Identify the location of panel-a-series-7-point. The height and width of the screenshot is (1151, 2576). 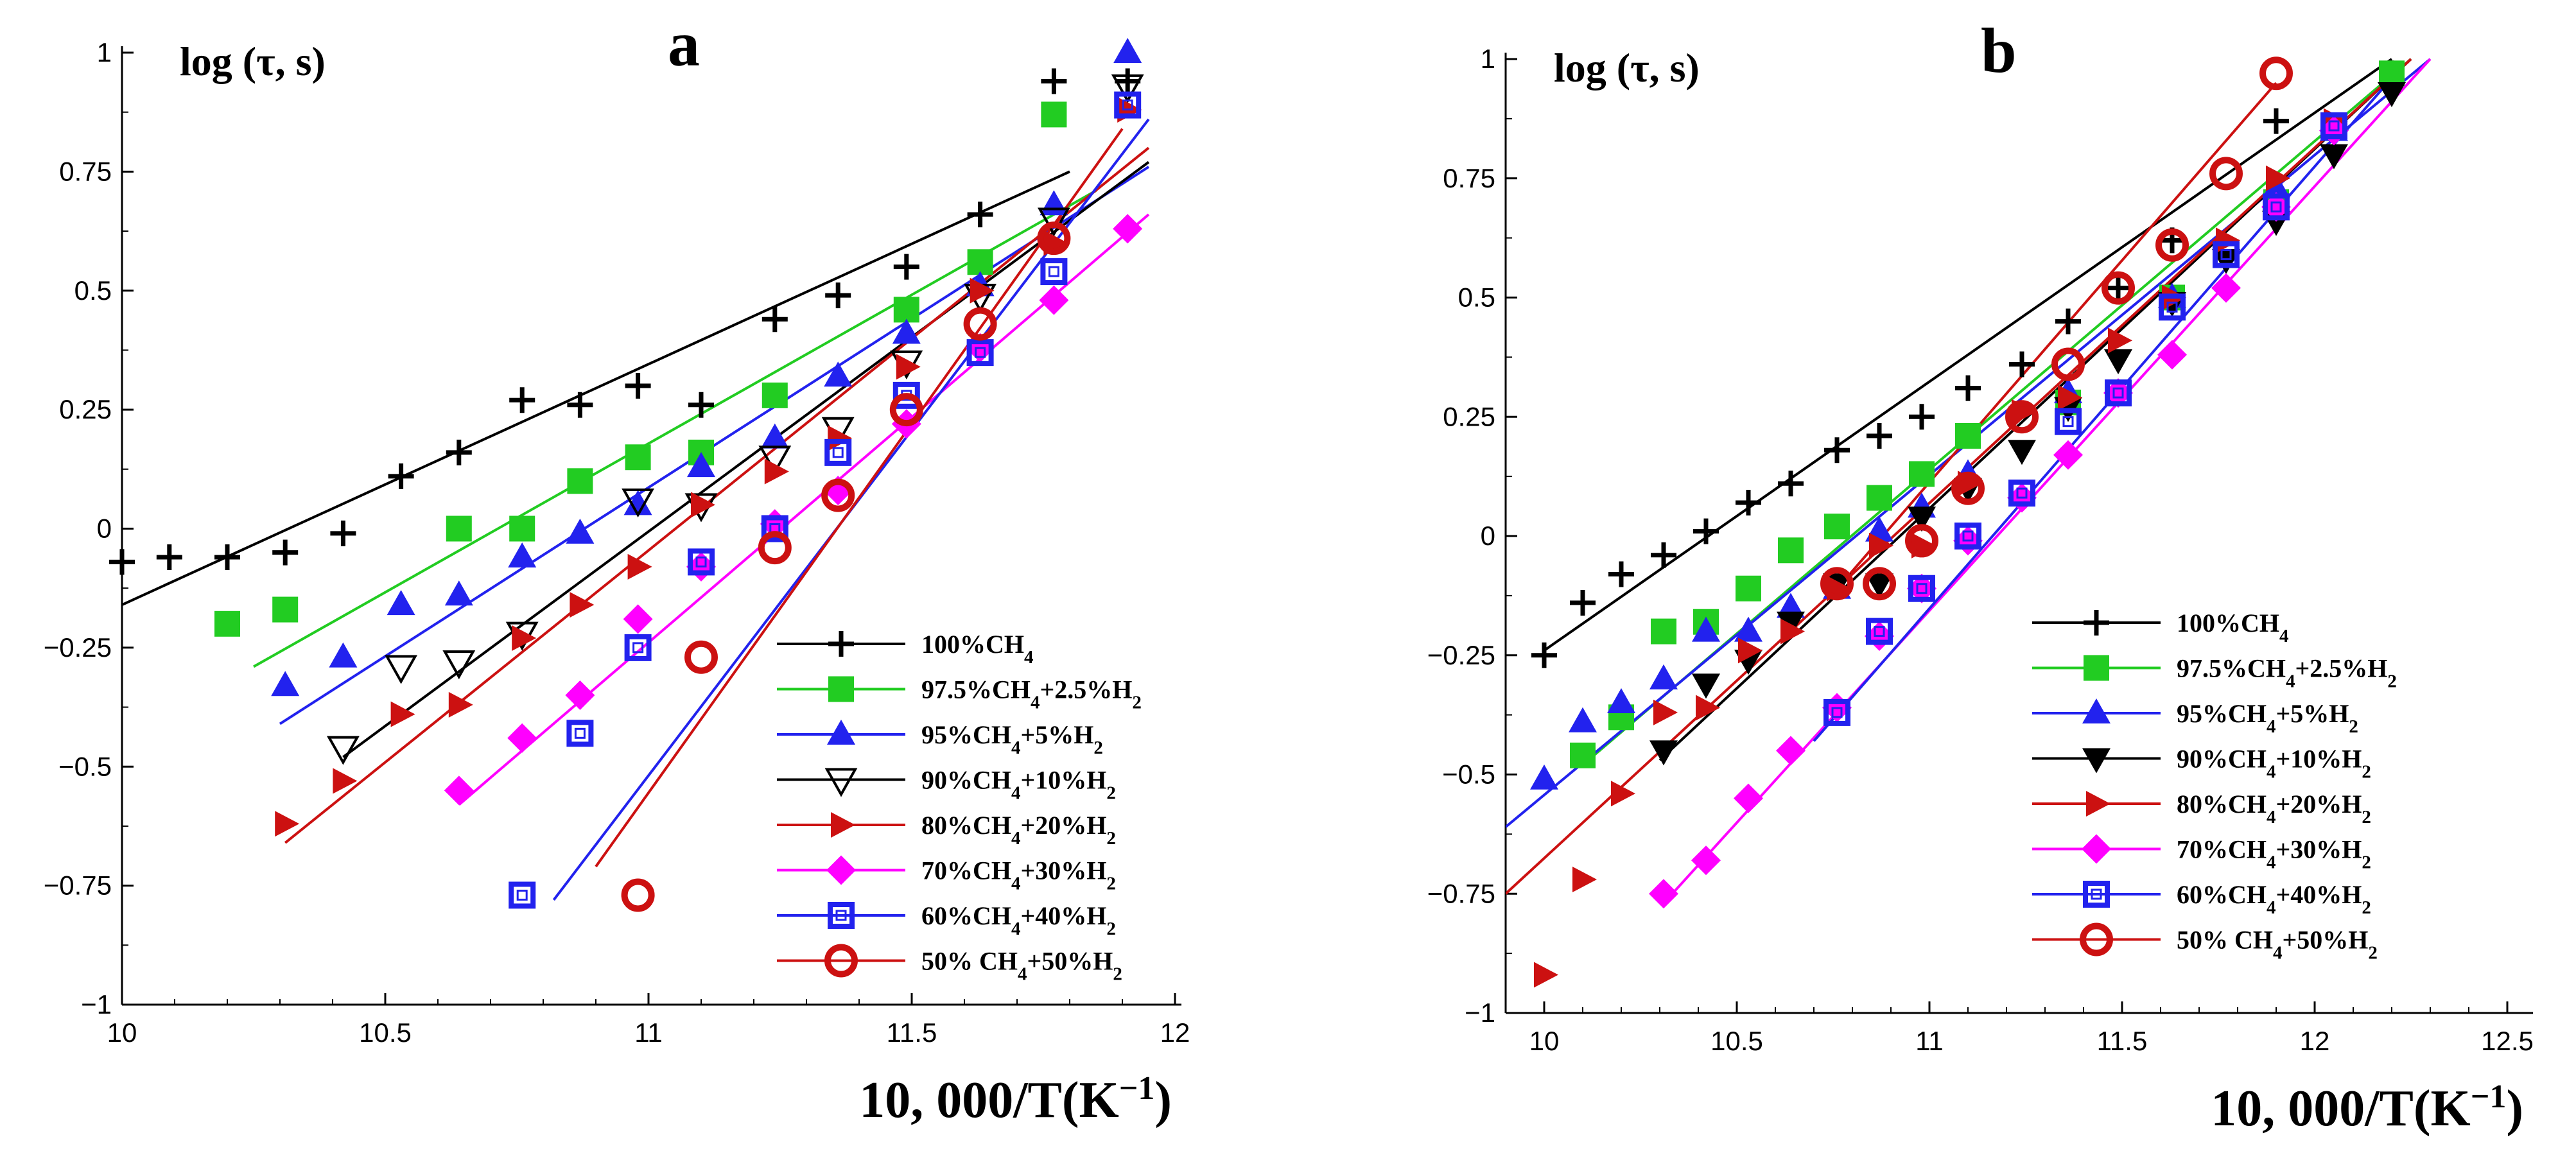
(638, 895).